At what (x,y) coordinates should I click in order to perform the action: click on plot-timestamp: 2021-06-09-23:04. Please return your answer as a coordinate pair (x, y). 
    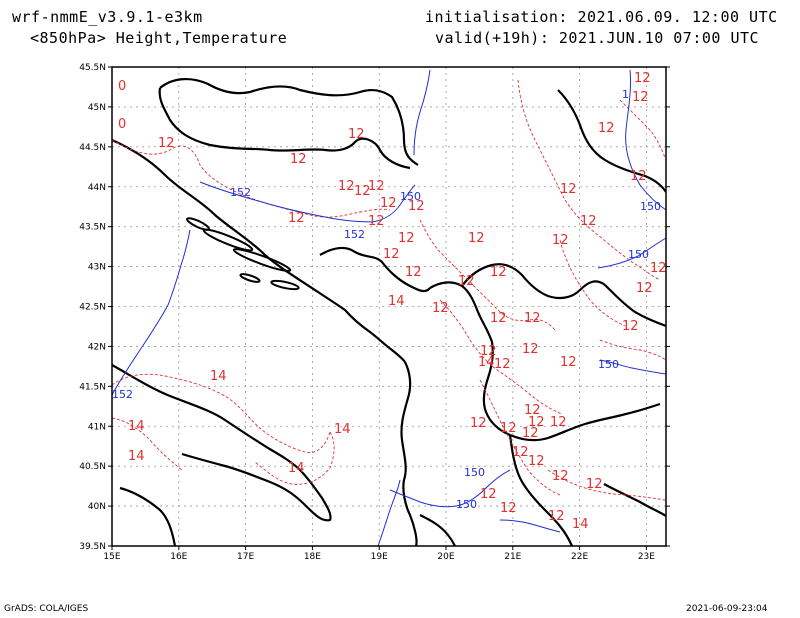
    Looking at the image, I should click on (727, 609).